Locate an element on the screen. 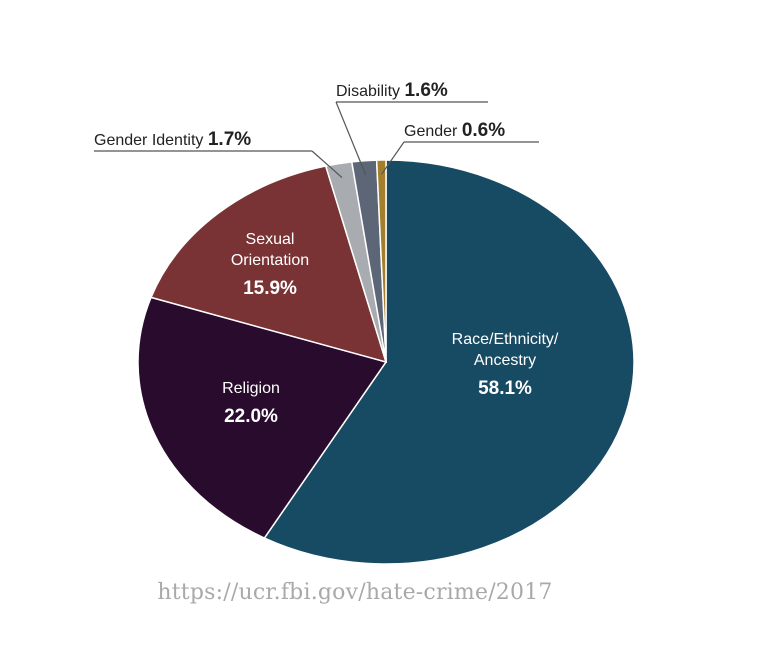 This screenshot has height=666, width=773. label-gender-identity-text: Gender Identity 1.7% is located at coordinates (172, 139).